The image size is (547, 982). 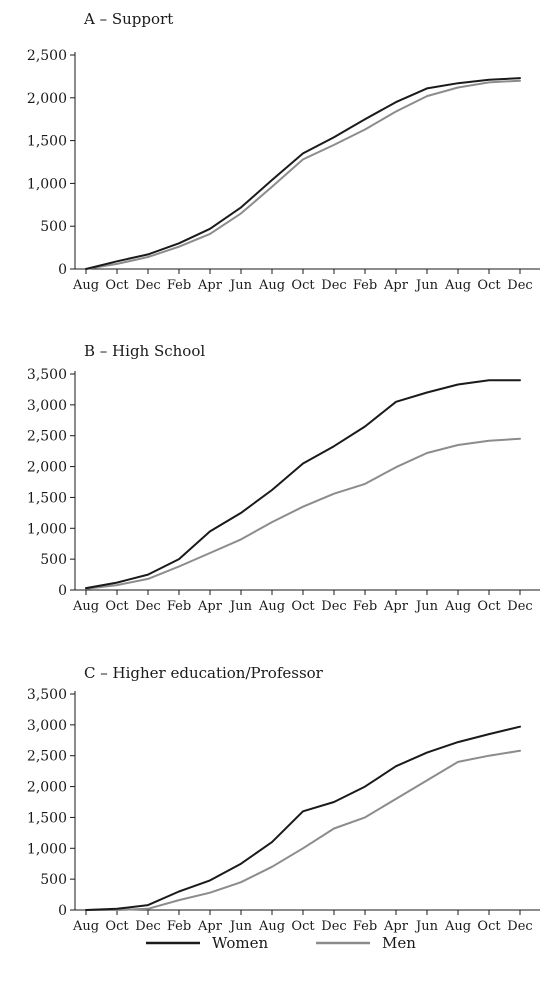 What do you see at coordinates (128, 19) in the screenshot?
I see `panel-title: A – Support` at bounding box center [128, 19].